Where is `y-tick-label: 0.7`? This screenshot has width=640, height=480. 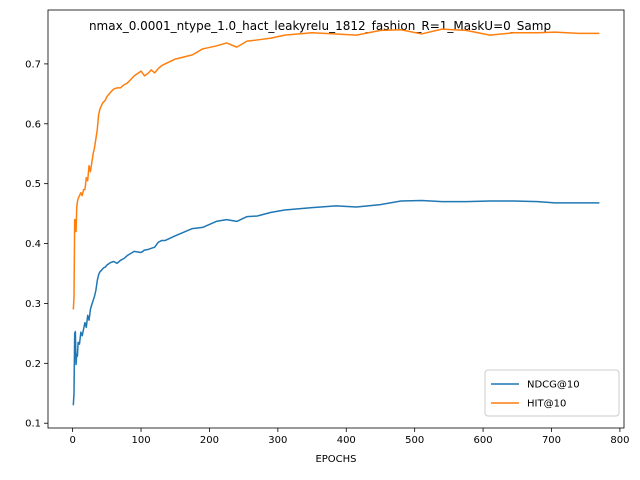 y-tick-label: 0.7 is located at coordinates (33, 64).